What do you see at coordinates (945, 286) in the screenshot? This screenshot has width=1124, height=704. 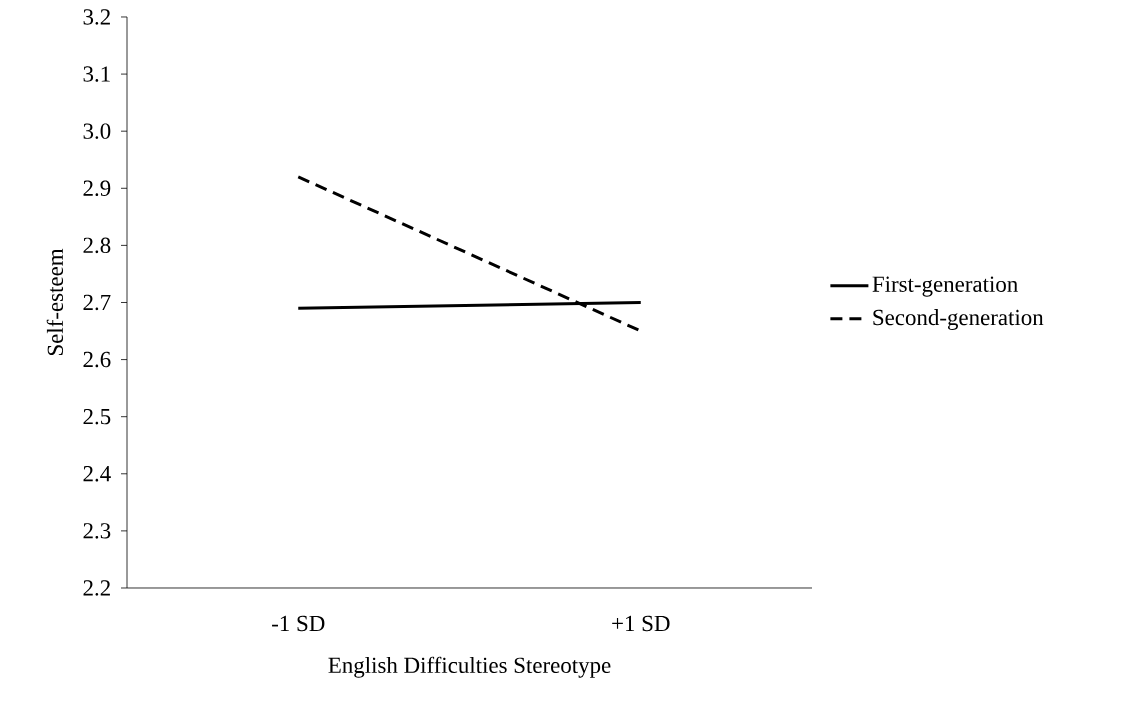 I see `legend-label: First-generation` at bounding box center [945, 286].